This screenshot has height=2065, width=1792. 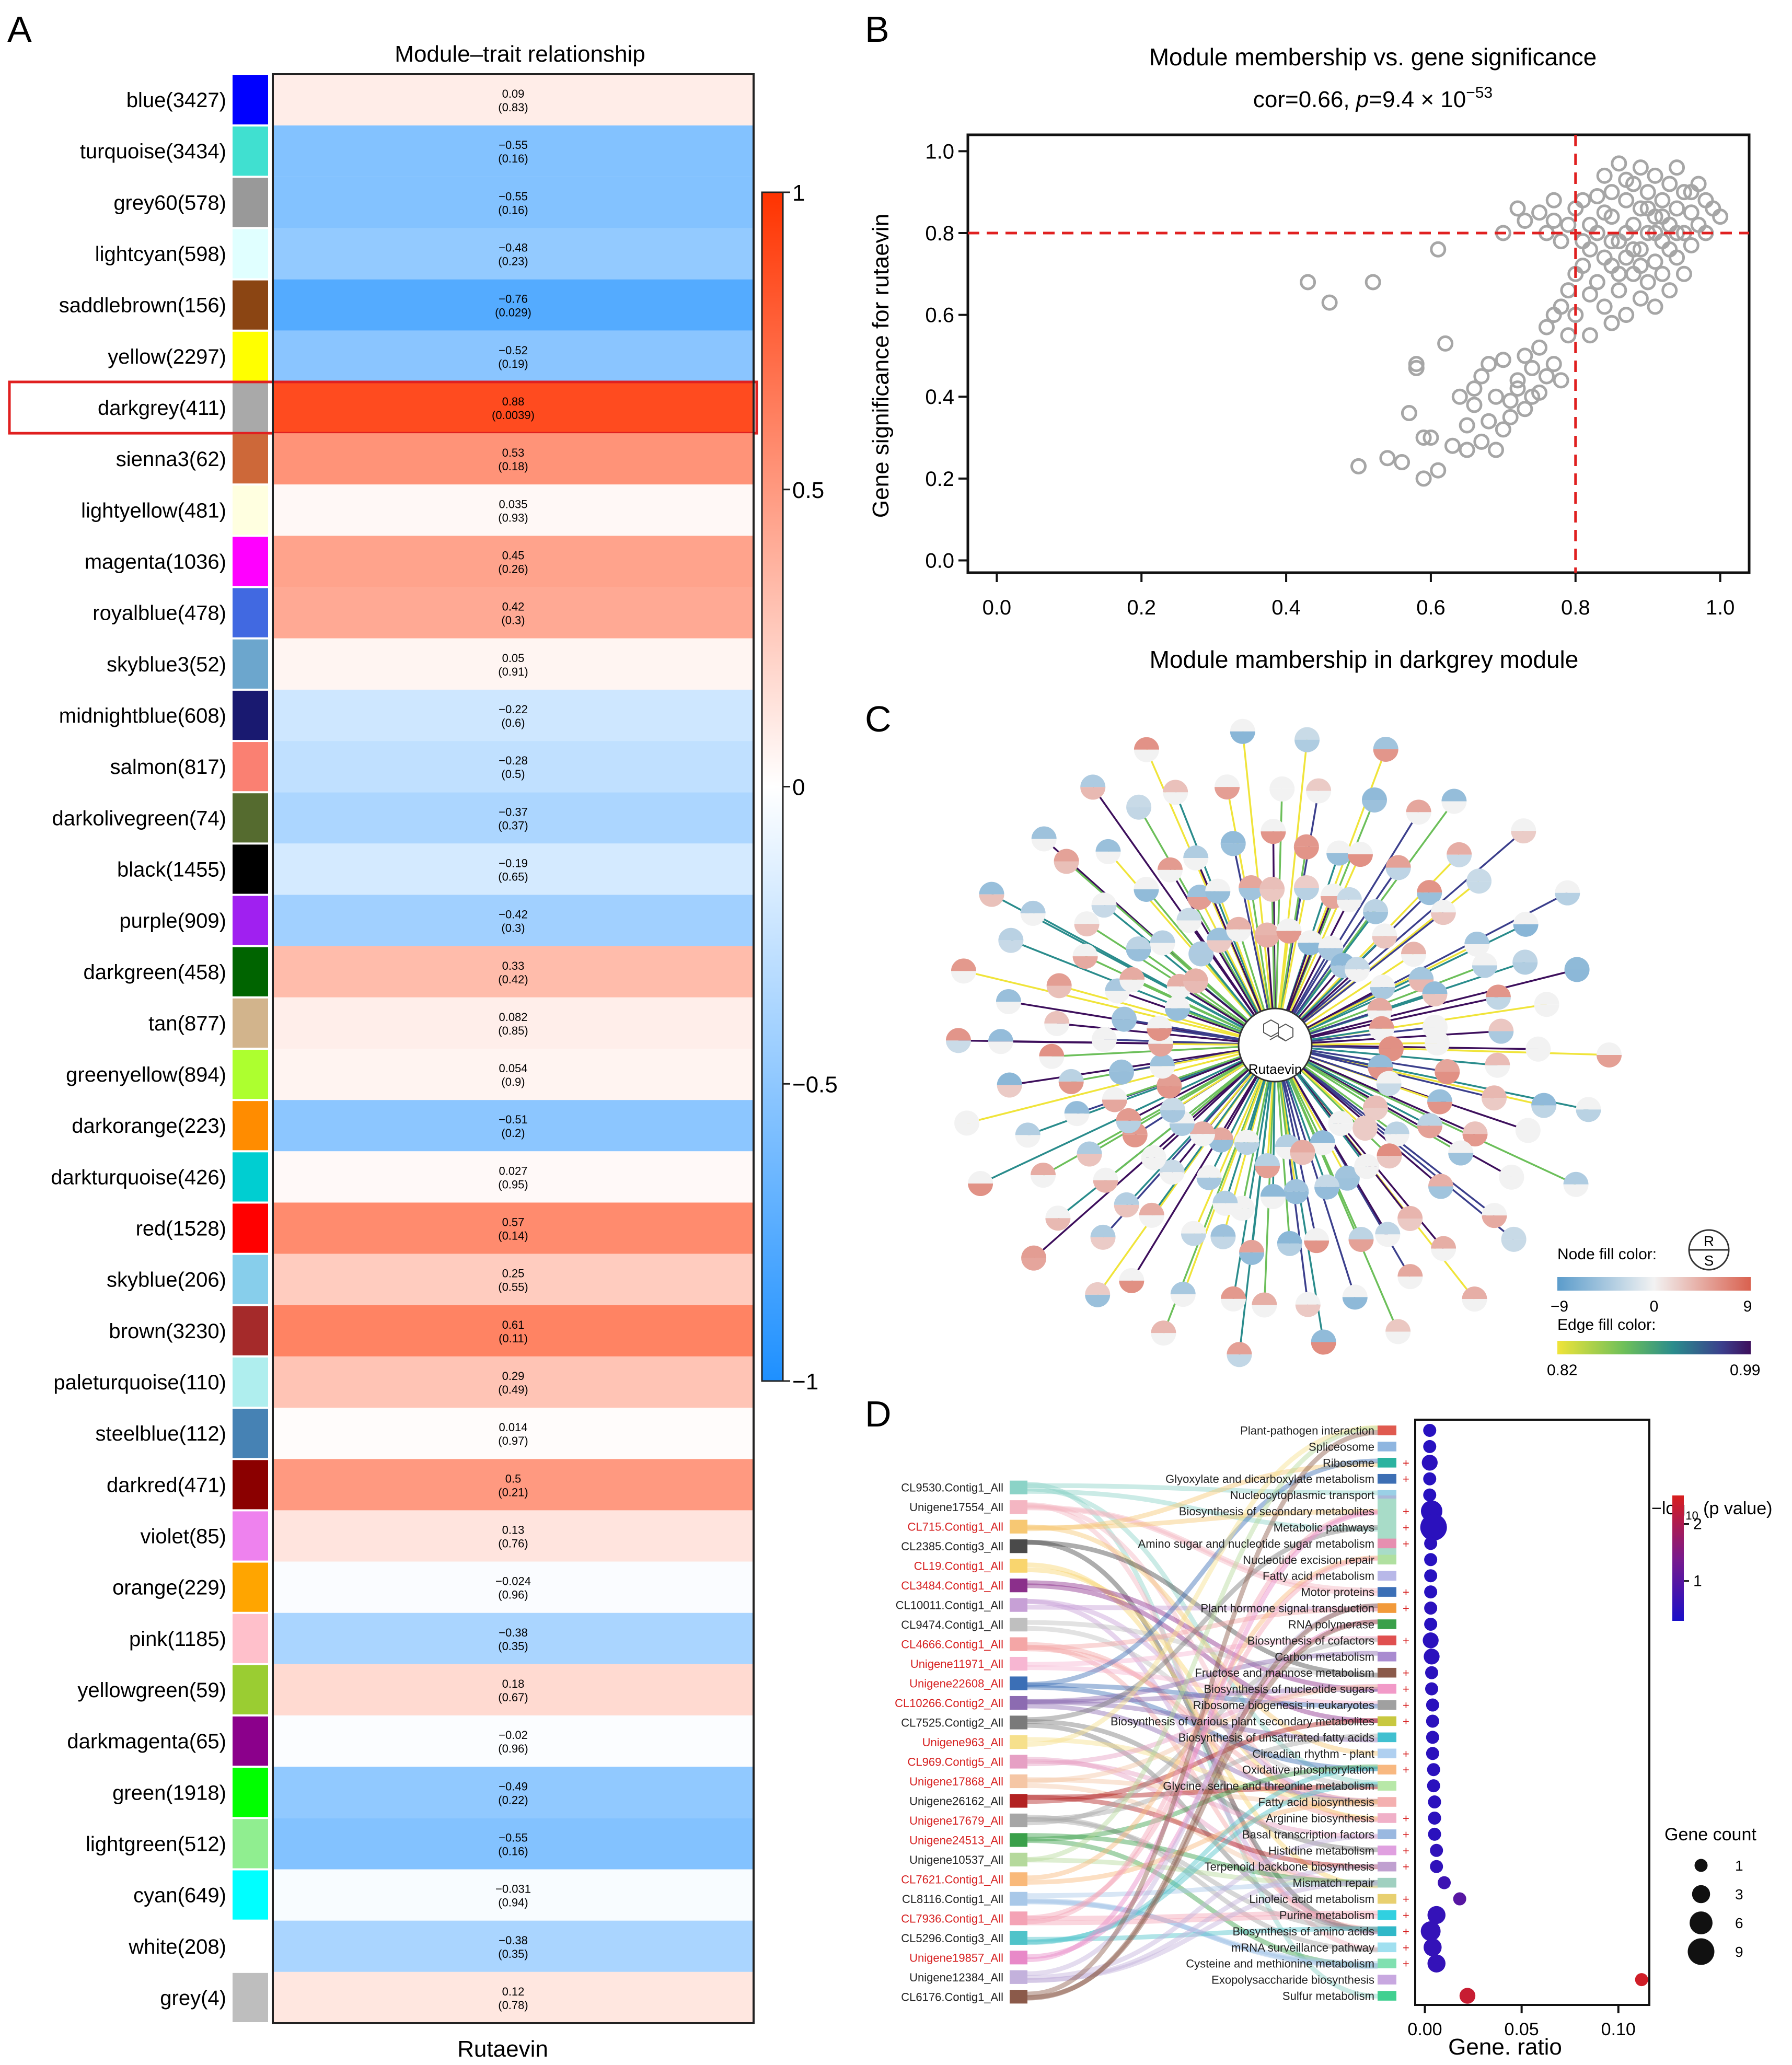 What do you see at coordinates (513, 209) in the screenshot?
I see `p-value: (0.16)` at bounding box center [513, 209].